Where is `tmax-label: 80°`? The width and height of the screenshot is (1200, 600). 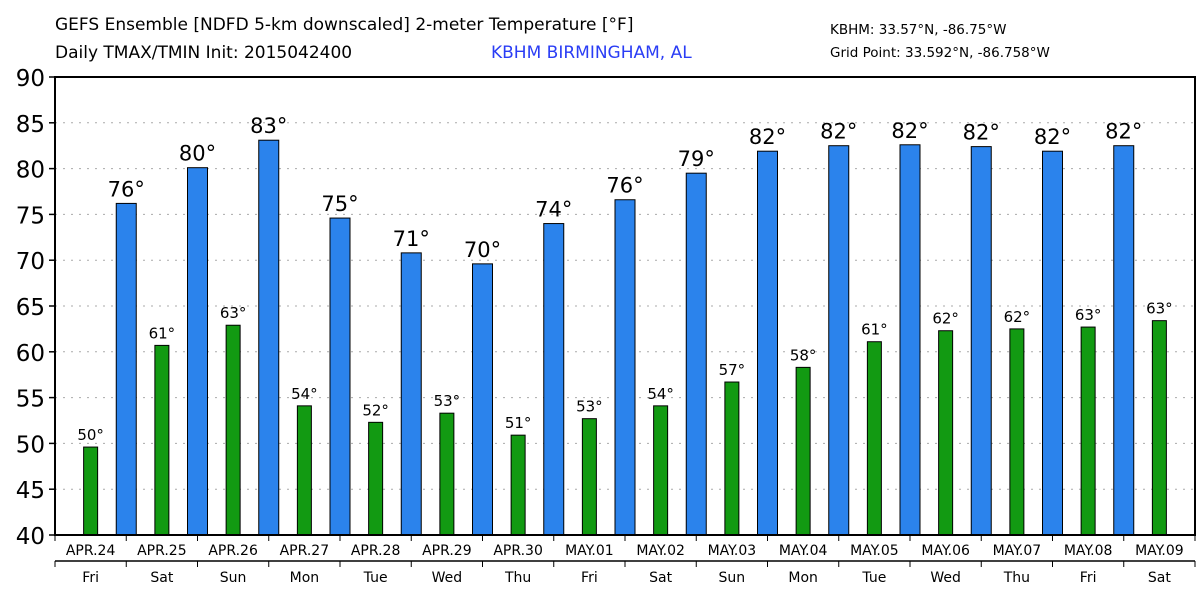 tmax-label: 80° is located at coordinates (197, 154).